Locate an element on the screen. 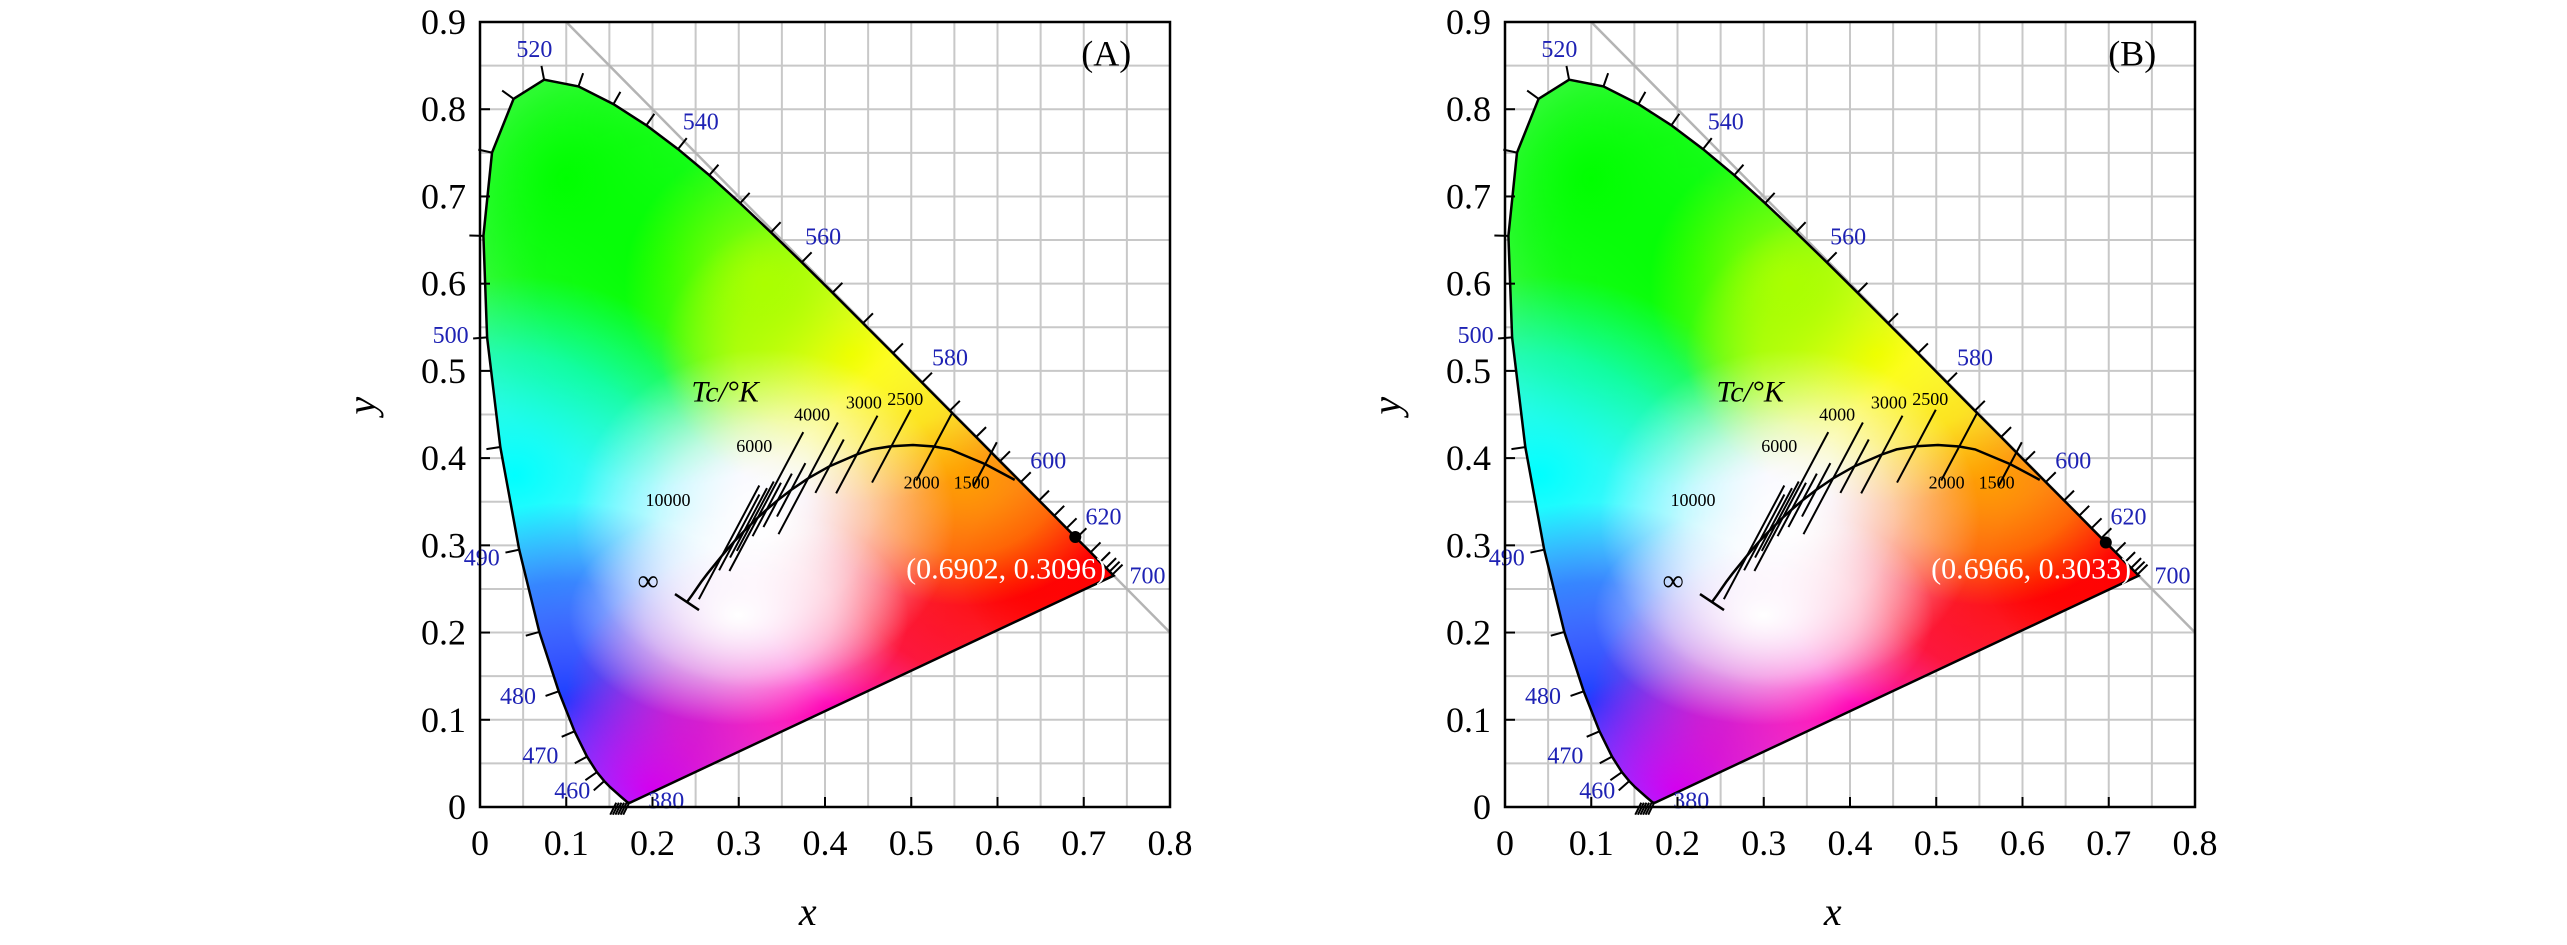 This screenshot has height=945, width=2567. x-tick-label: 0.3 is located at coordinates (1763, 843).